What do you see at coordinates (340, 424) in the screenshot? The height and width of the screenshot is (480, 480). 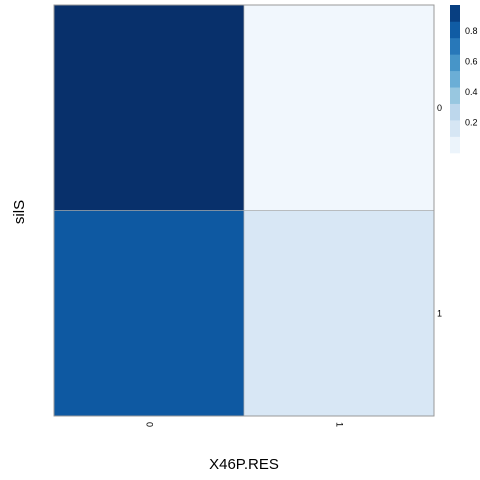 I see `x-tick-label-1: 1` at bounding box center [340, 424].